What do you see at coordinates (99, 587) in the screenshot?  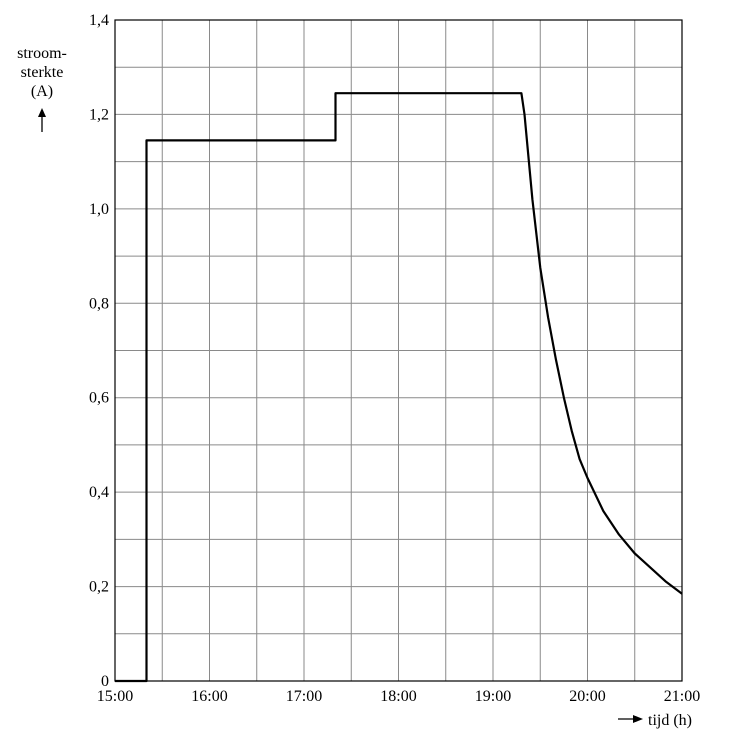 I see `y-tick-label: 0,2` at bounding box center [99, 587].